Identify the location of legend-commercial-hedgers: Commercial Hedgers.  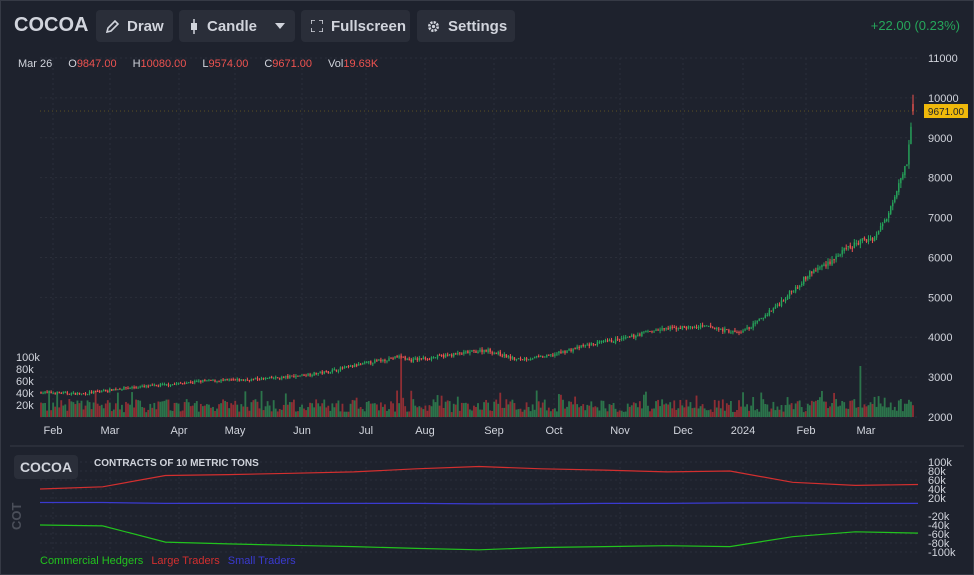
(92, 561).